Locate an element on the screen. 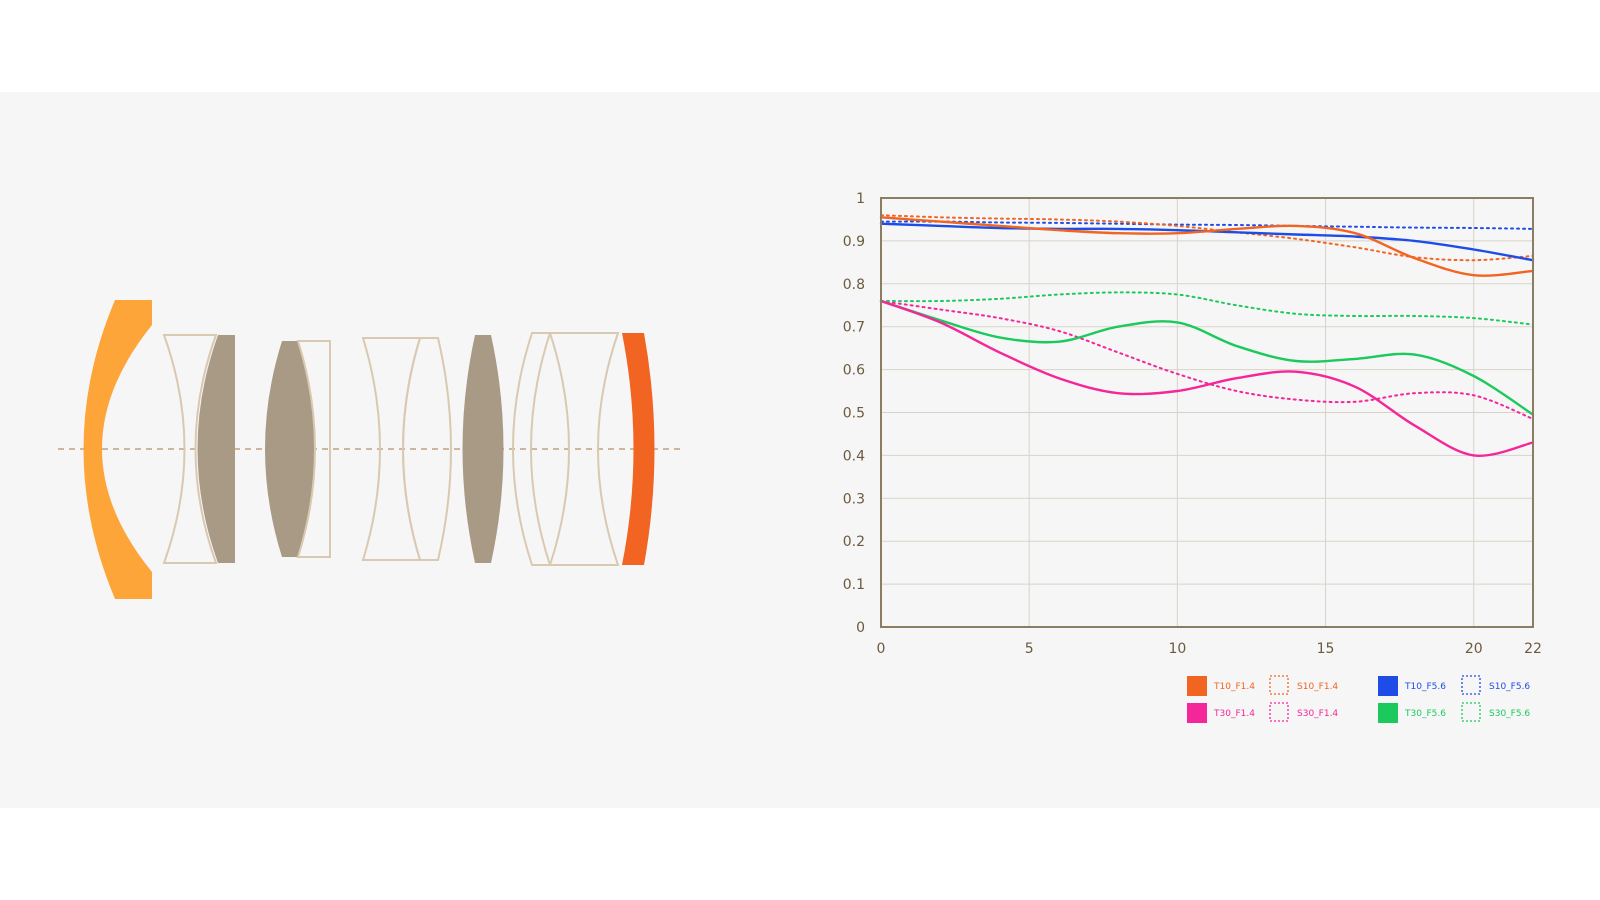  x-tick-label: 15 is located at coordinates (1326, 649).